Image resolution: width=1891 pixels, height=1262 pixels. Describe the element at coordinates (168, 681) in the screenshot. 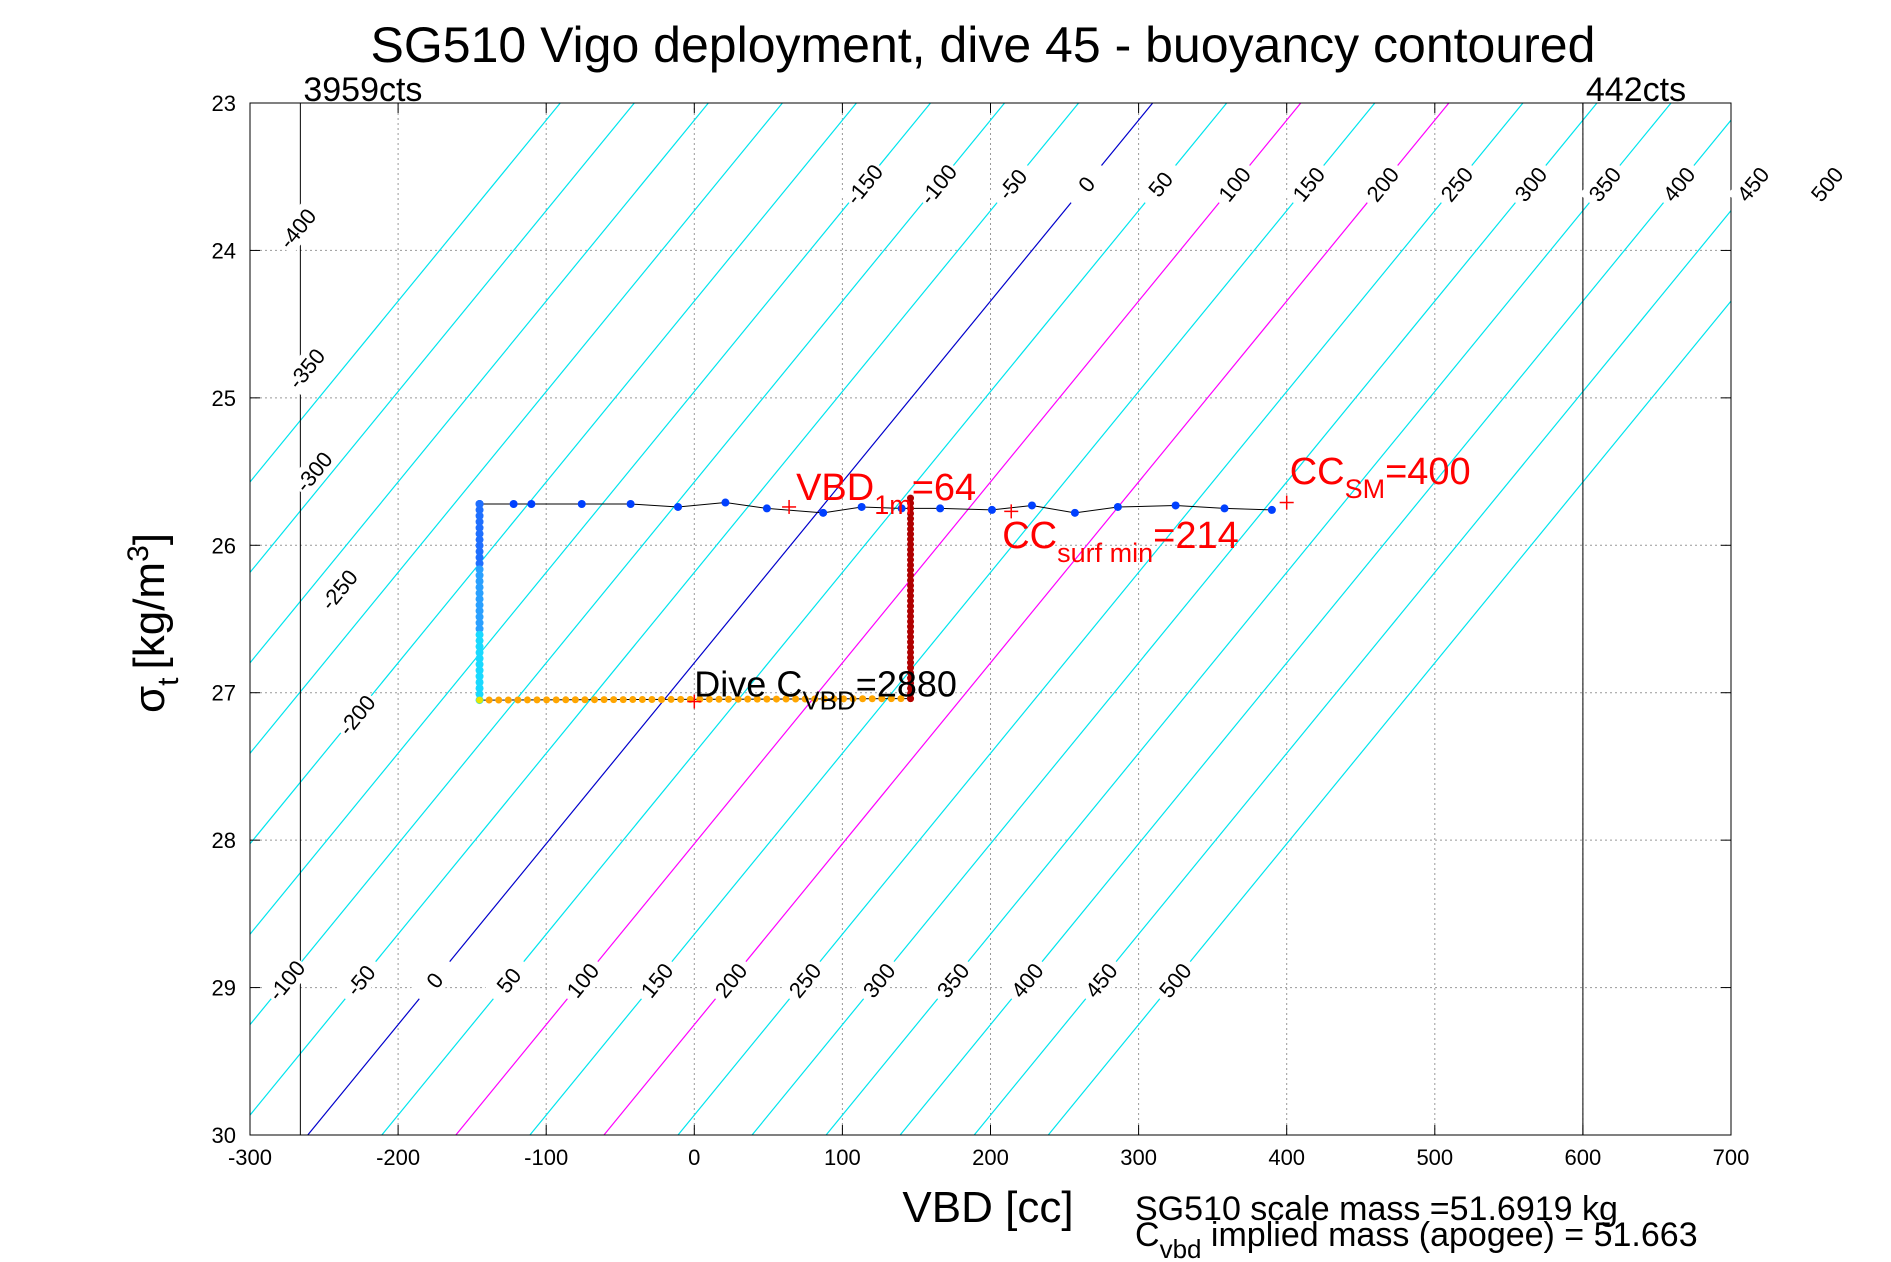

I see `y-axis-label-sub: t` at that location.